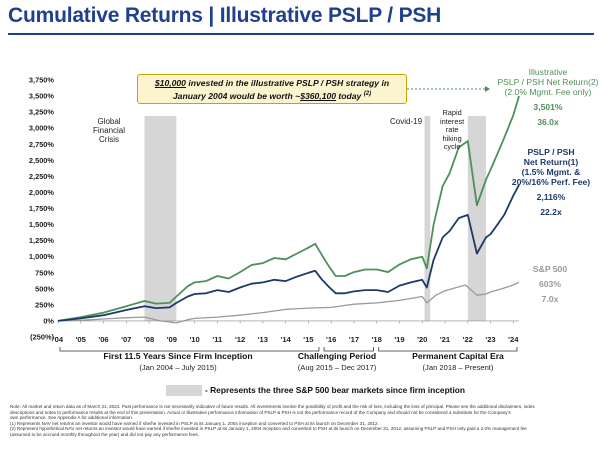  What do you see at coordinates (377, 339) in the screenshot?
I see `x-tick-label: '18` at bounding box center [377, 339].